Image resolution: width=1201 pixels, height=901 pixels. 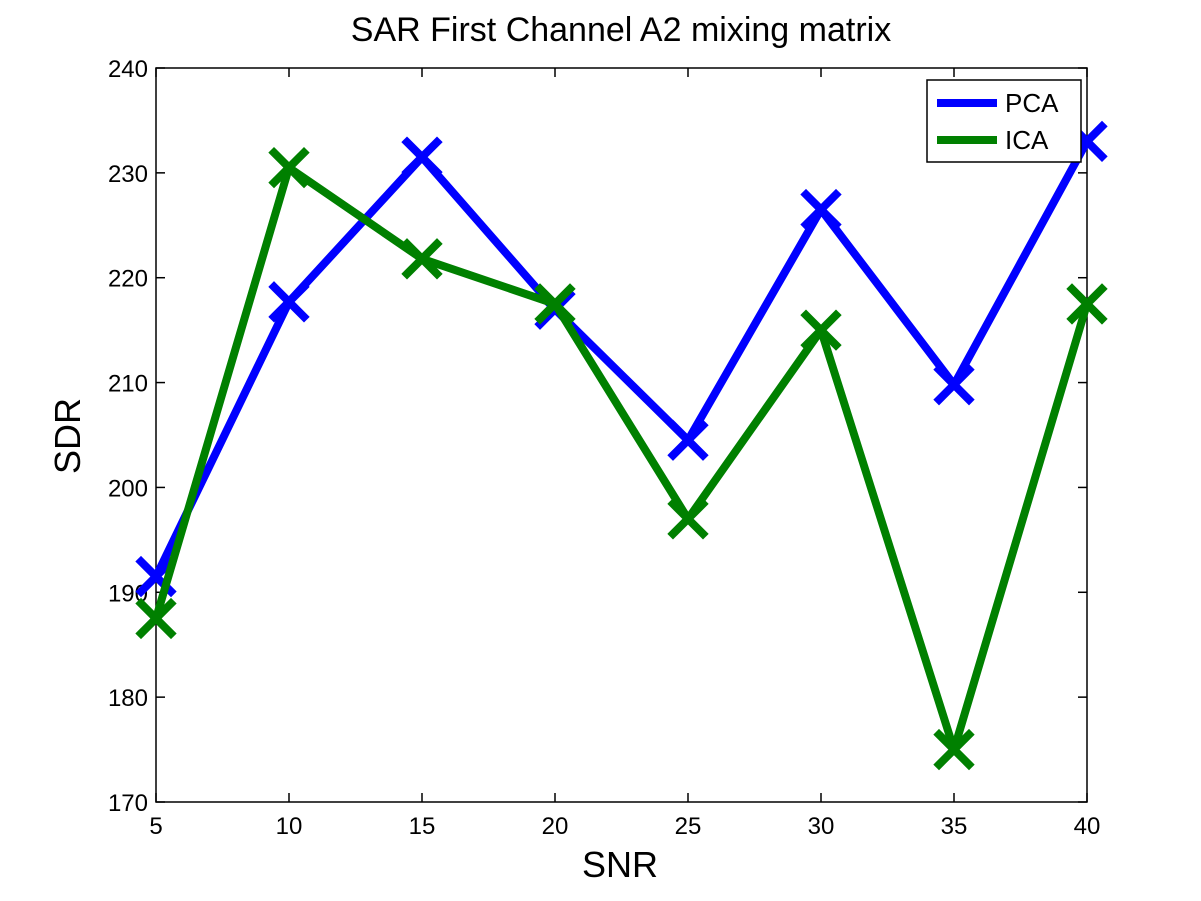 I want to click on x-tick-label: 20, so click(x=555, y=826).